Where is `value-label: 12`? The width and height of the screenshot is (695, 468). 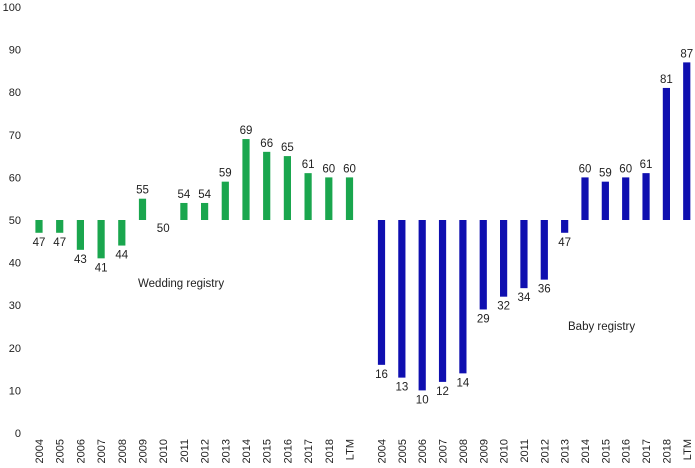 value-label: 12 is located at coordinates (442, 392).